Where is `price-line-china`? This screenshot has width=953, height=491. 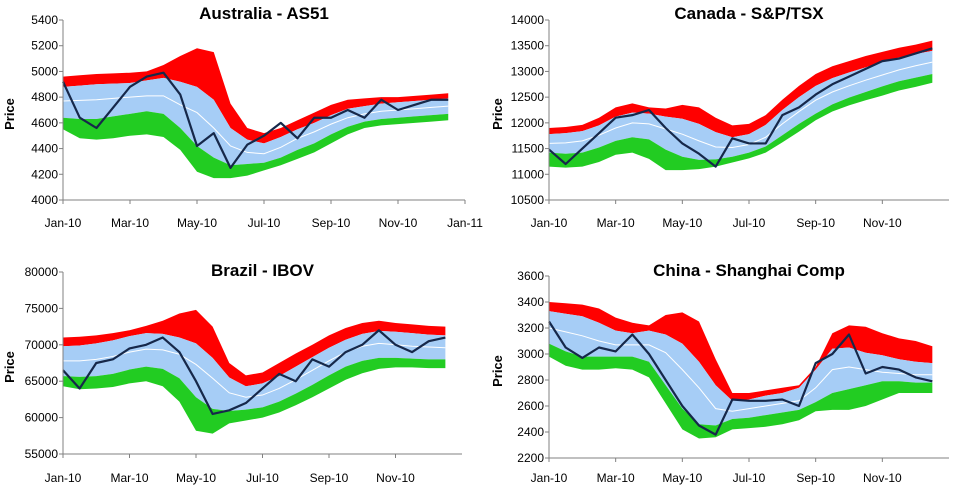
price-line-china is located at coordinates (740, 378).